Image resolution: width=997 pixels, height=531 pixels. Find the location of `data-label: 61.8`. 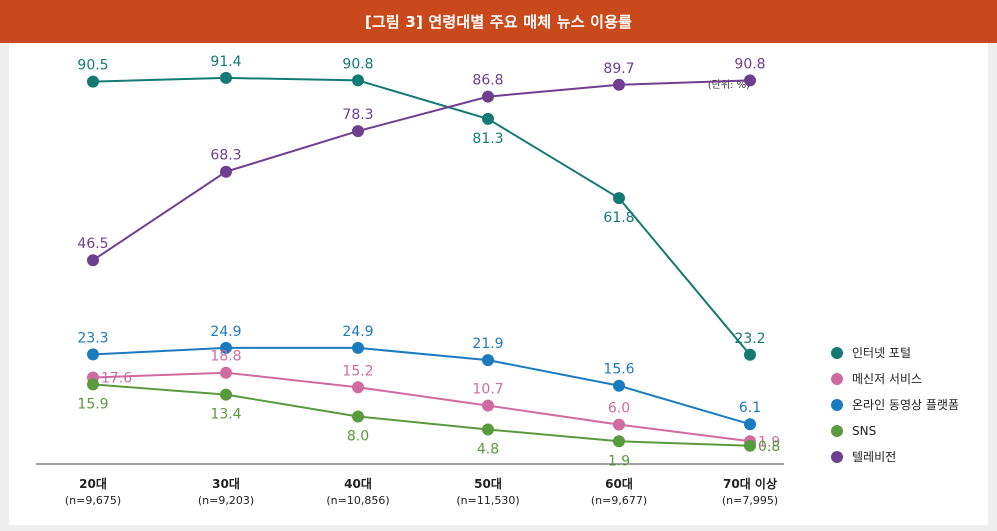

data-label: 61.8 is located at coordinates (618, 218).